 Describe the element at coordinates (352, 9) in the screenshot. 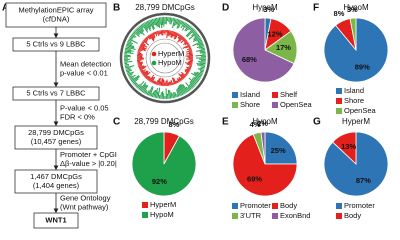

I see `value-label: 3%` at that location.